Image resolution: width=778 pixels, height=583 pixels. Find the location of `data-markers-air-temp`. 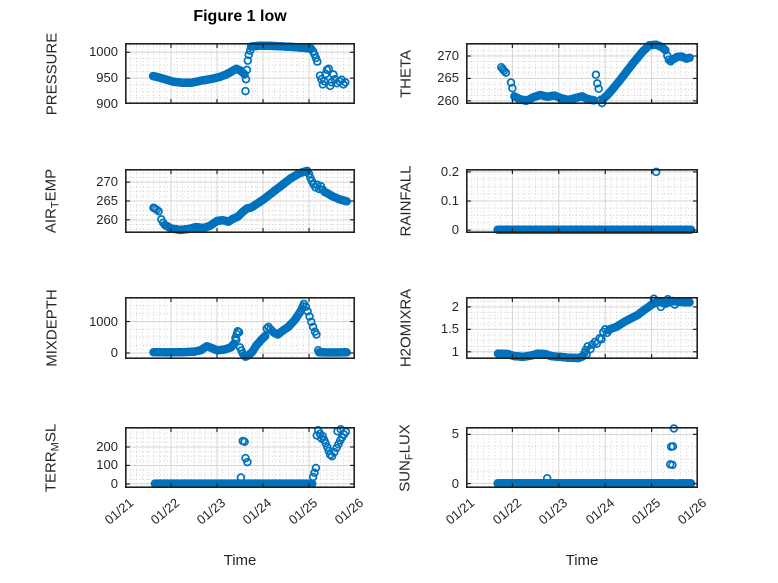

data-markers-air-temp is located at coordinates (250, 200).